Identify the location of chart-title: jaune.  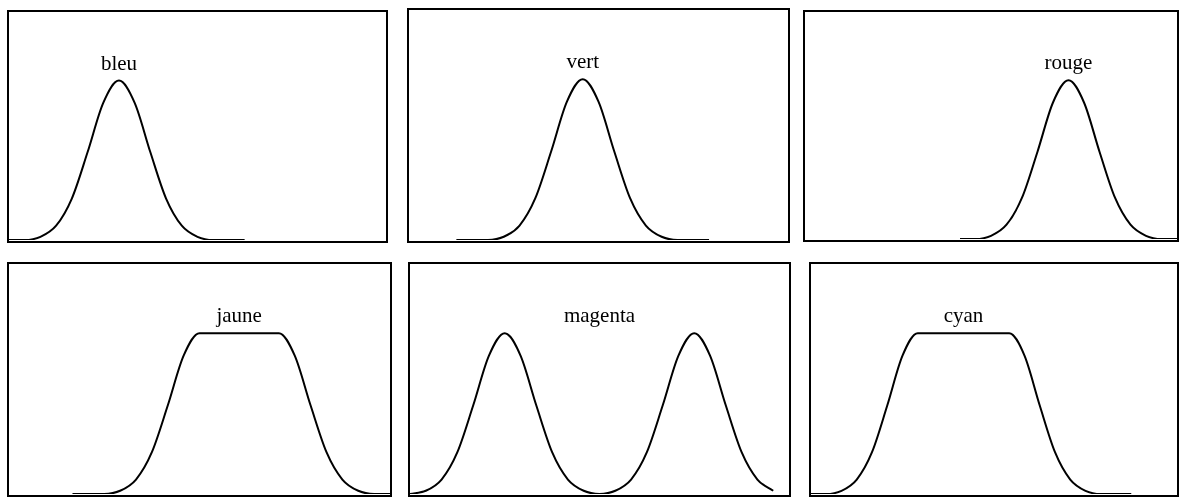
(238, 315).